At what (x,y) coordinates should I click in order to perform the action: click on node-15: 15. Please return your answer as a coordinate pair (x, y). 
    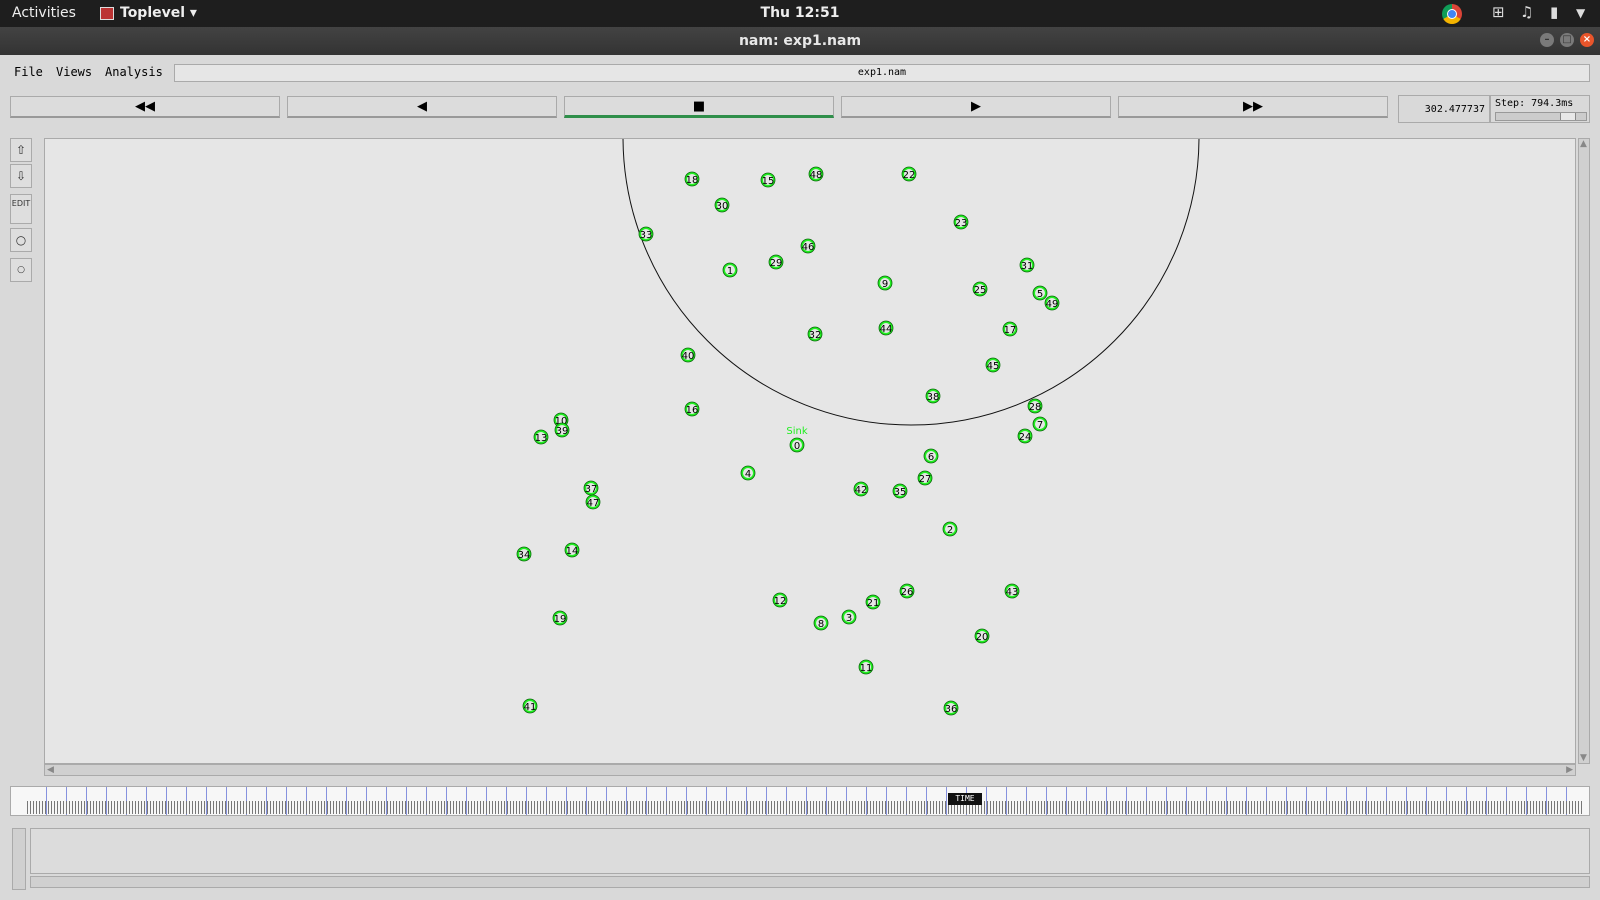
    Looking at the image, I should click on (768, 180).